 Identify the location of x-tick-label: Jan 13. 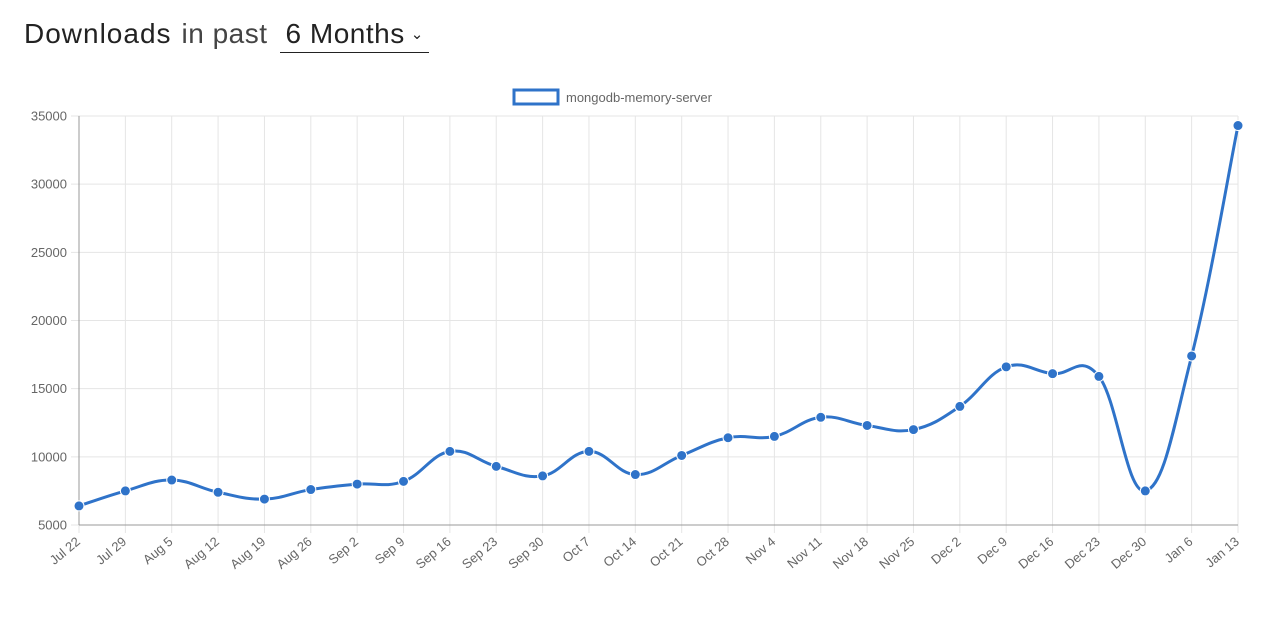
(1222, 552).